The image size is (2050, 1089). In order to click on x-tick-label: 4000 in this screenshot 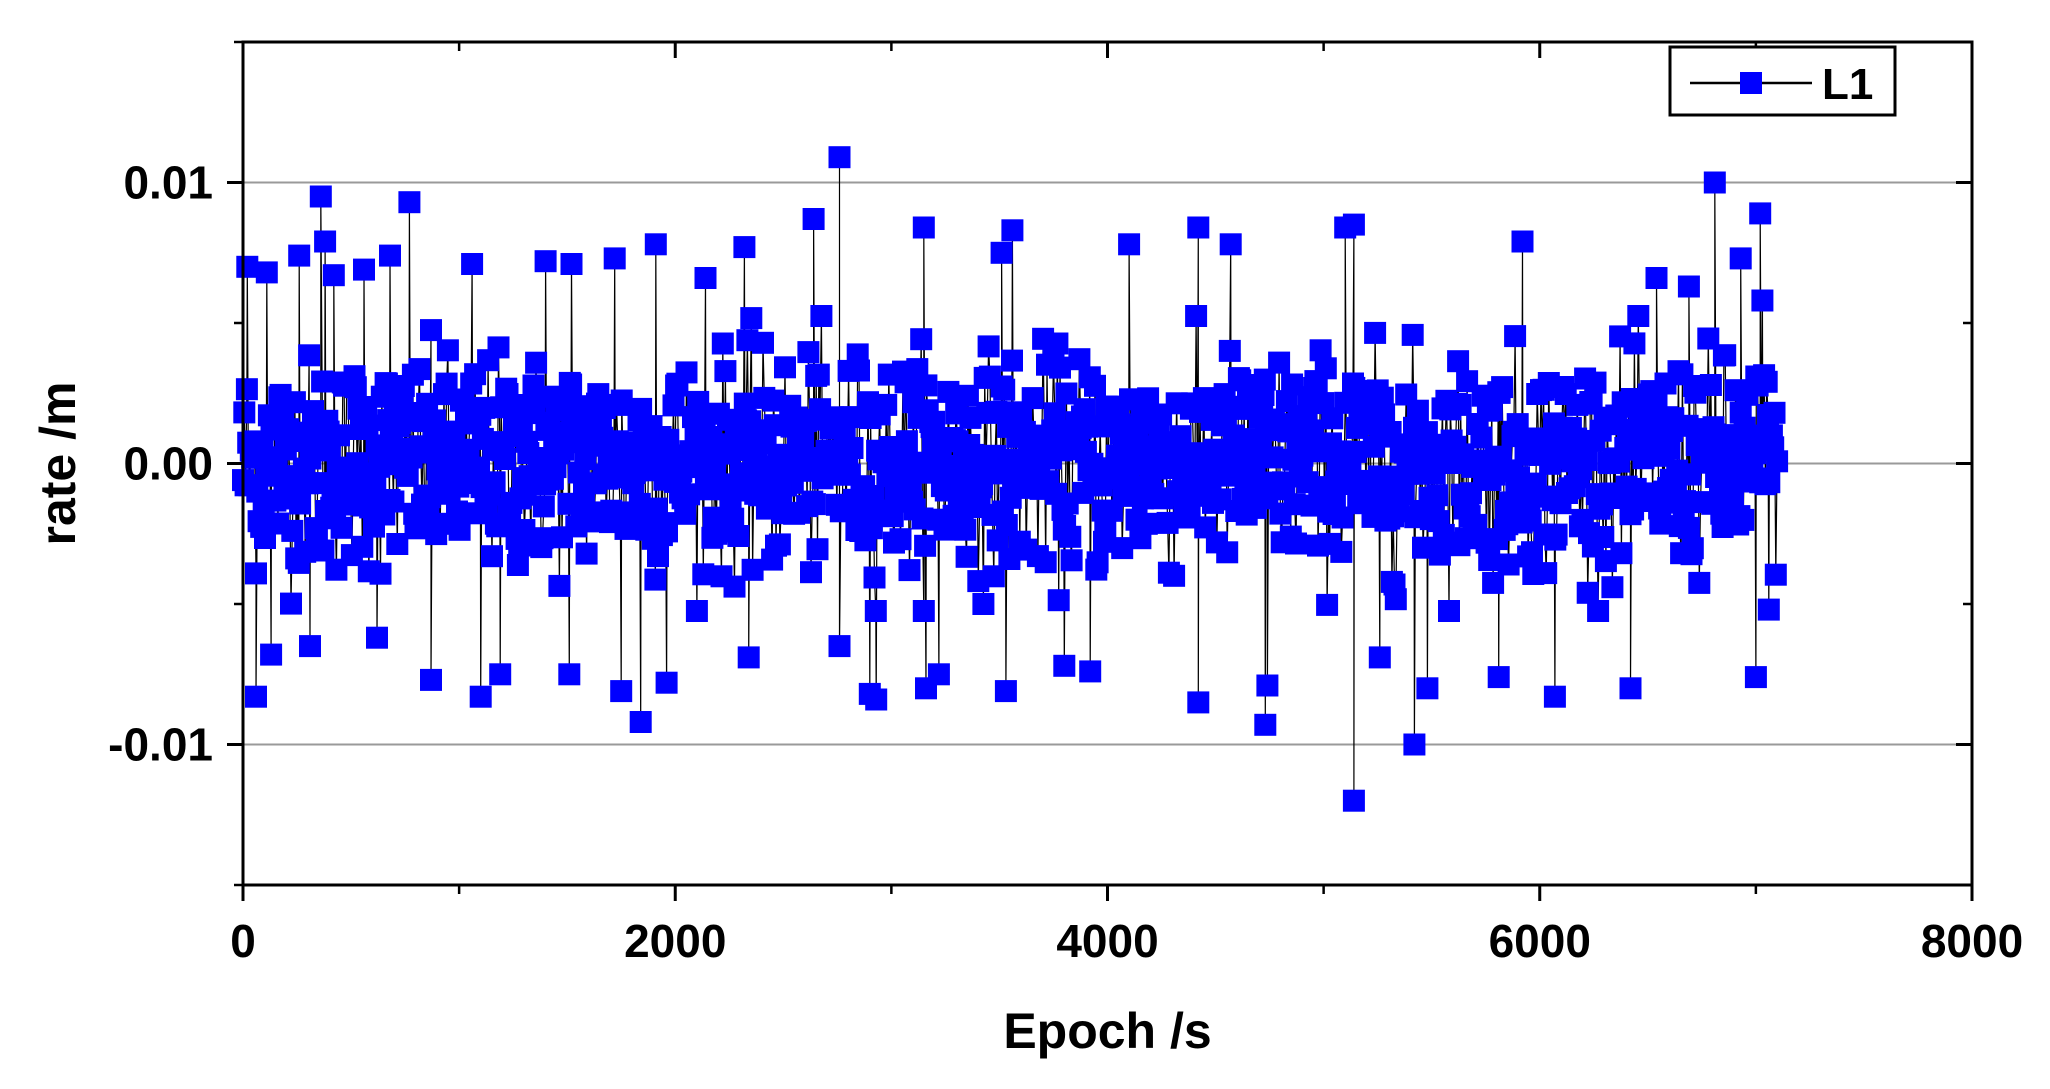, I will do `click(1107, 941)`.